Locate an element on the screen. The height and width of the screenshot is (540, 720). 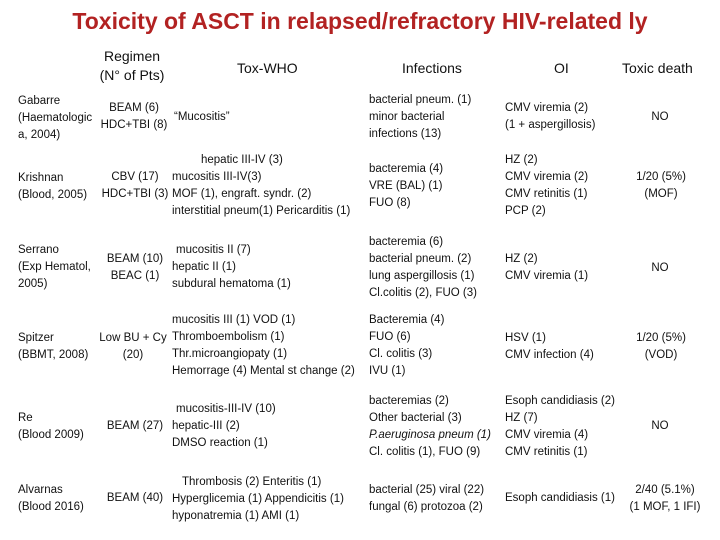
row-1-infections-line: minor bacterial is located at coordinates (407, 117).